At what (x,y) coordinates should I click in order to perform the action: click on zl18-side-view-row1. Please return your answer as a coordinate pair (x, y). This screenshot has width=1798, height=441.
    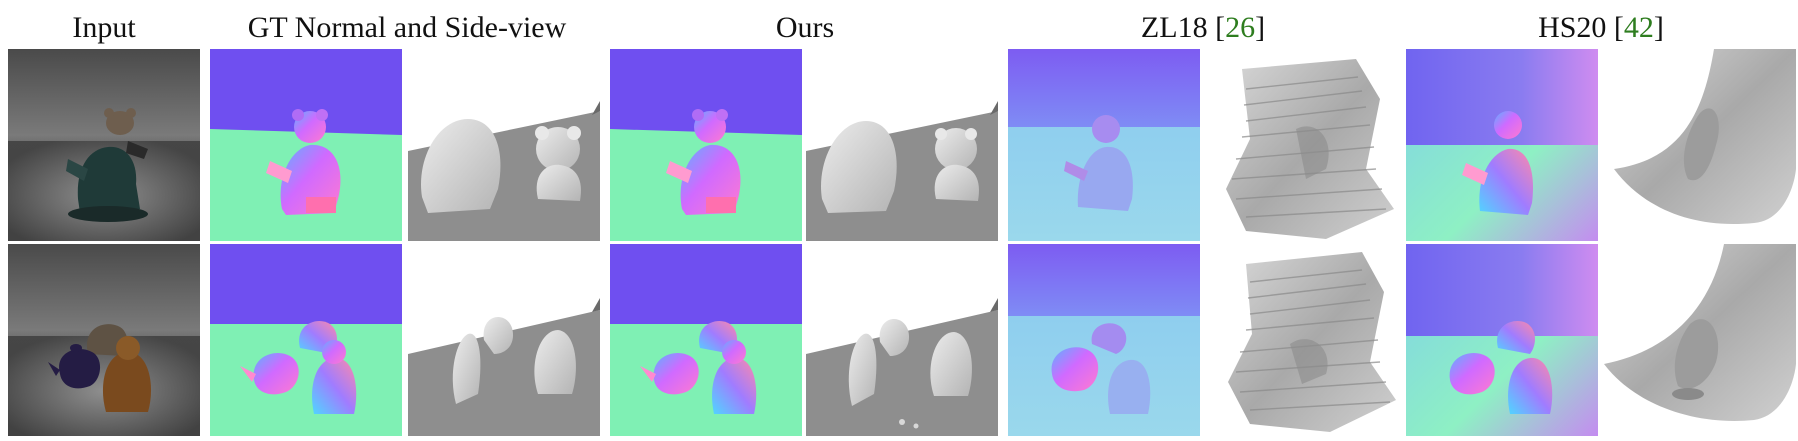
    Looking at the image, I should click on (1302, 145).